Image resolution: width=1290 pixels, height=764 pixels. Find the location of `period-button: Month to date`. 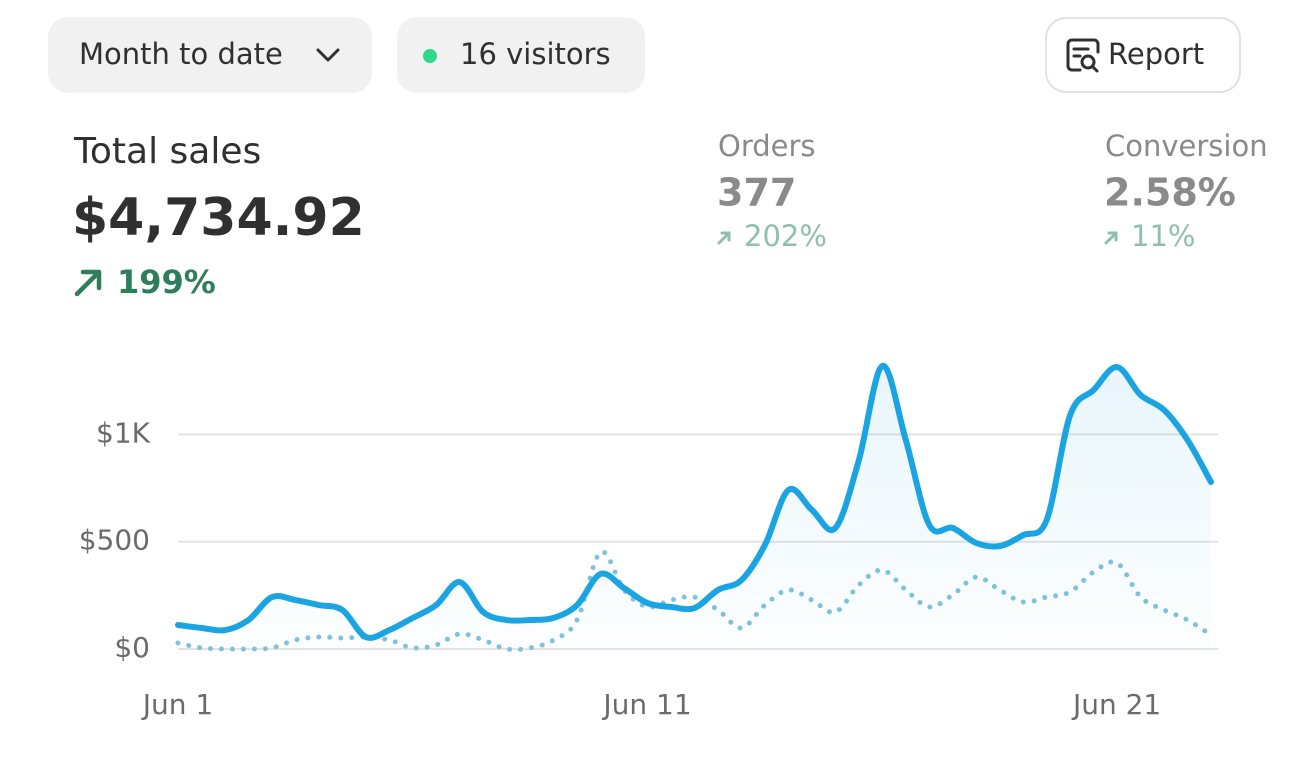

period-button: Month to date is located at coordinates (210, 55).